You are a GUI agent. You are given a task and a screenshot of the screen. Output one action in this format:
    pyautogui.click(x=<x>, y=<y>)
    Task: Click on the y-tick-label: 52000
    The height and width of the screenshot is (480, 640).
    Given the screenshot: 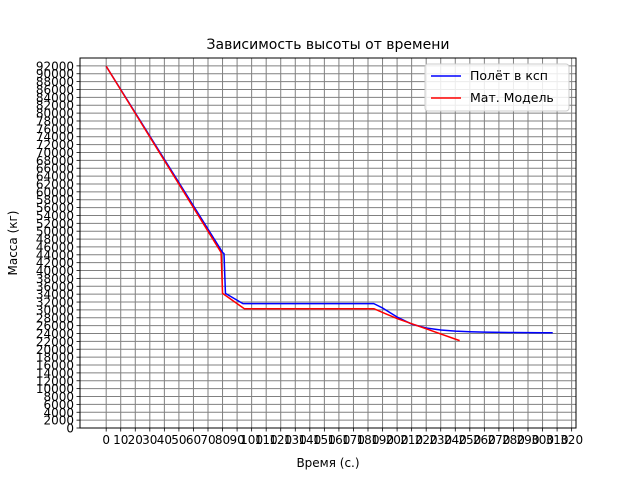 What is the action you would take?
    pyautogui.click(x=55, y=224)
    